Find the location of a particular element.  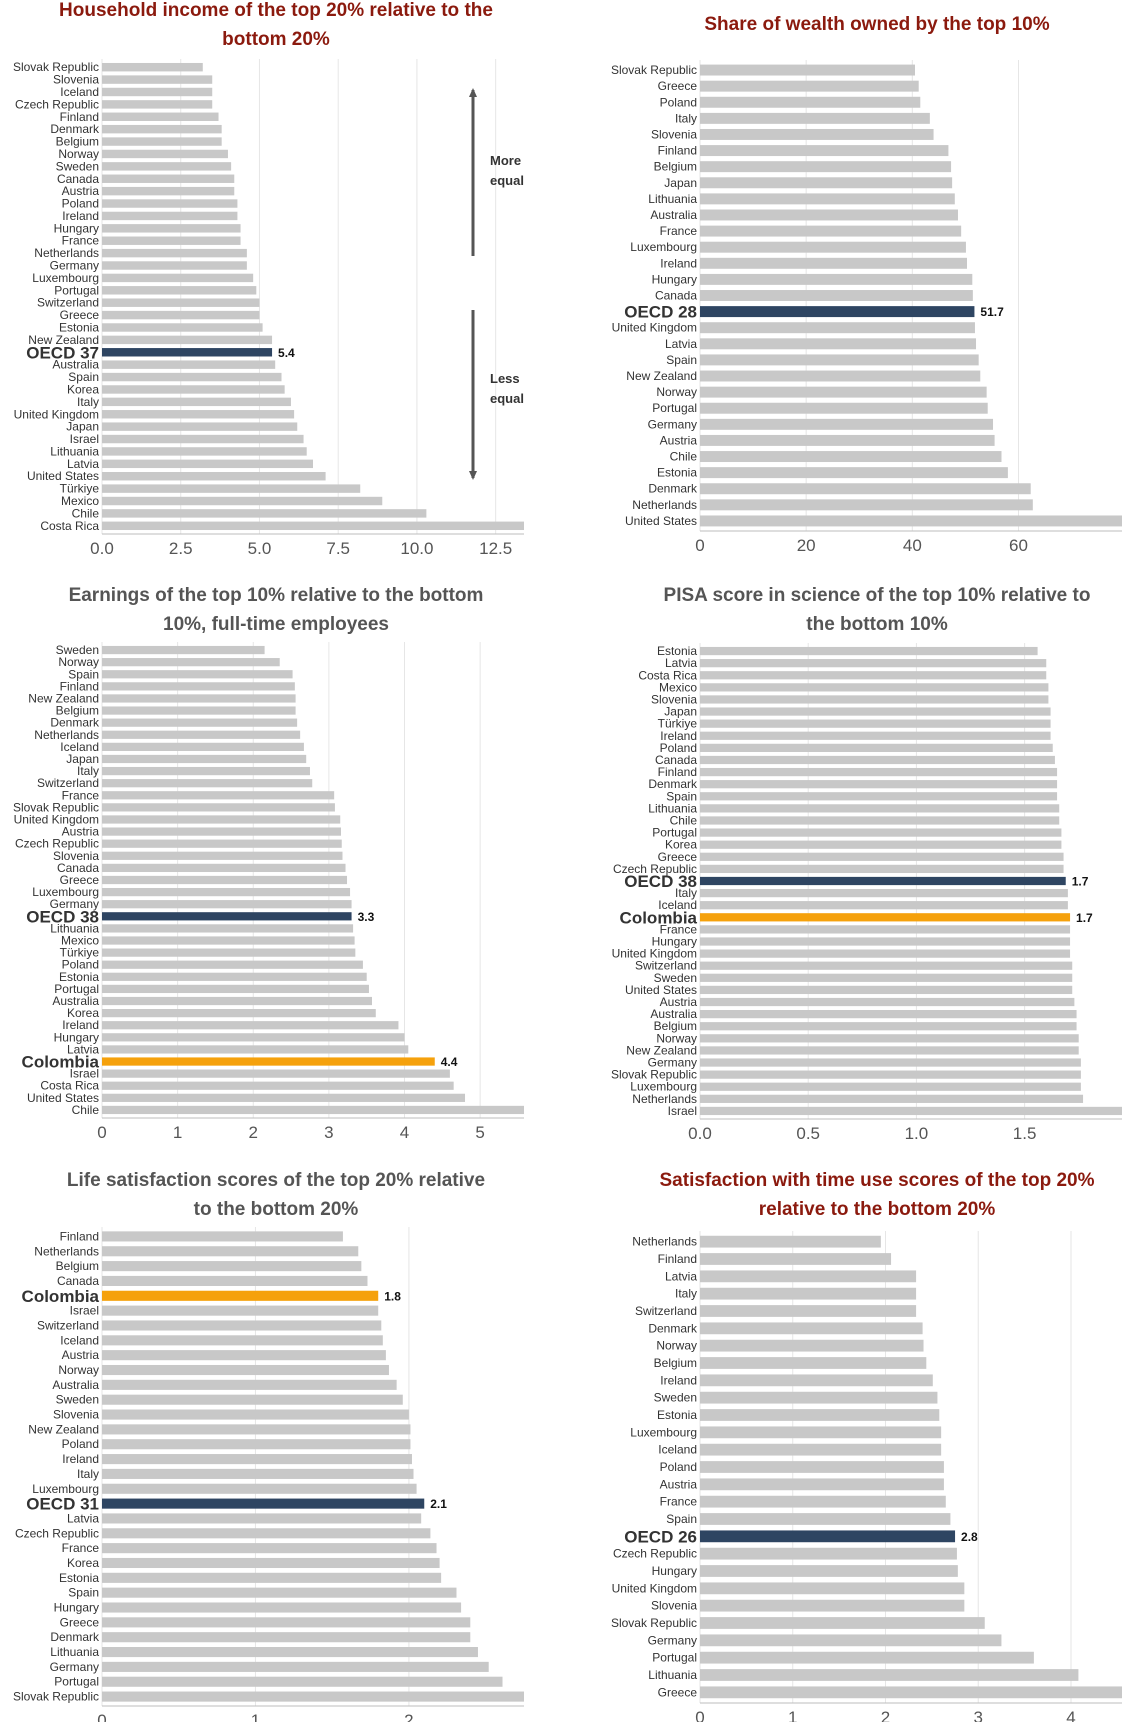

category-label: Greece is located at coordinates (678, 86).